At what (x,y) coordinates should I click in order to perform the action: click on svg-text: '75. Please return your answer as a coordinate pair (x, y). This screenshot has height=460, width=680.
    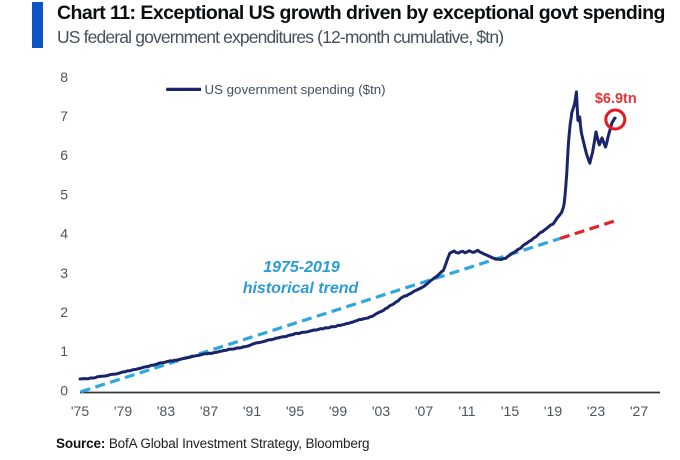
    Looking at the image, I should click on (80, 411).